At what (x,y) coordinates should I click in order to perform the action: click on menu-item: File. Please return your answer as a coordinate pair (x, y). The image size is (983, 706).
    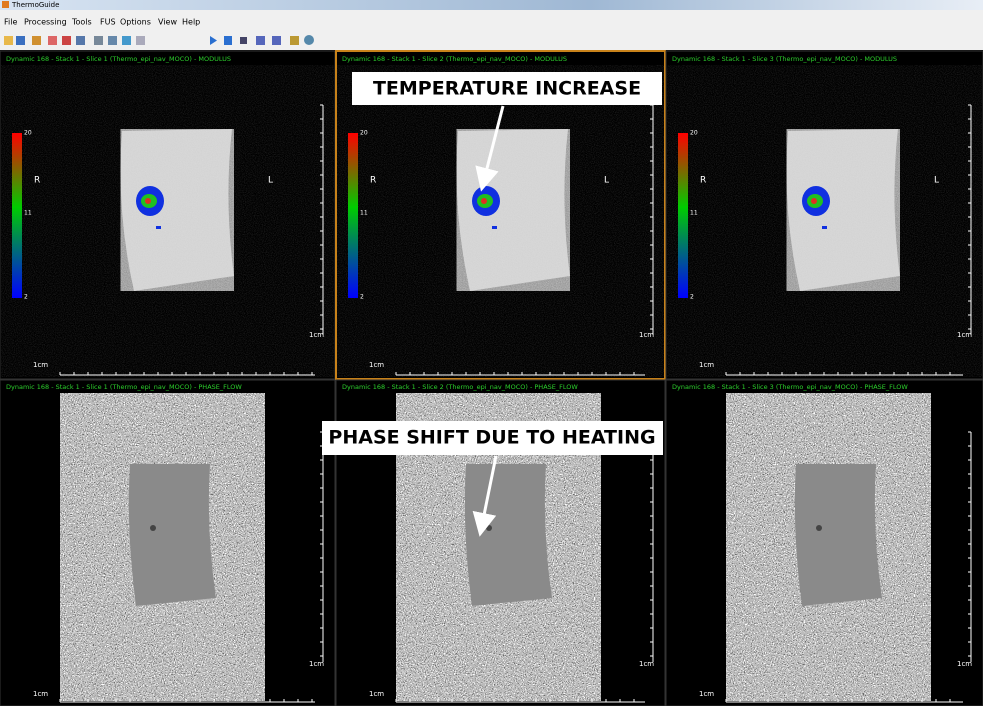
    Looking at the image, I should click on (10, 22).